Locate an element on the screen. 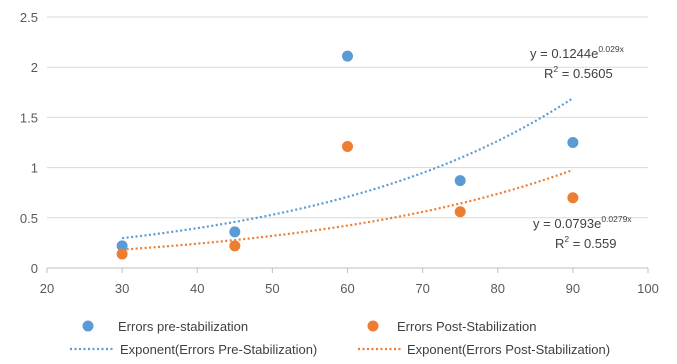 Image resolution: width=677 pixels, height=364 pixels. legend-marker-pre is located at coordinates (88, 326).